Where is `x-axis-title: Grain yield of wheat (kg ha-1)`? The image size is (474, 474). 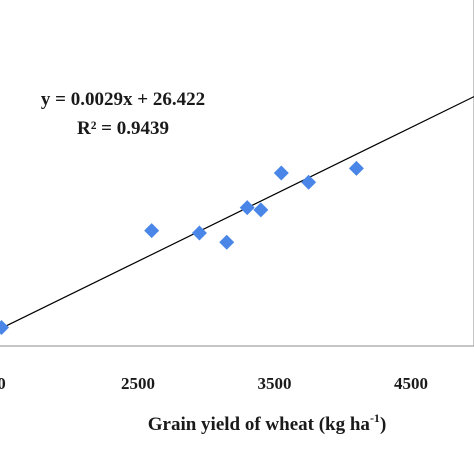 x-axis-title: Grain yield of wheat (kg ha-1) is located at coordinates (267, 423).